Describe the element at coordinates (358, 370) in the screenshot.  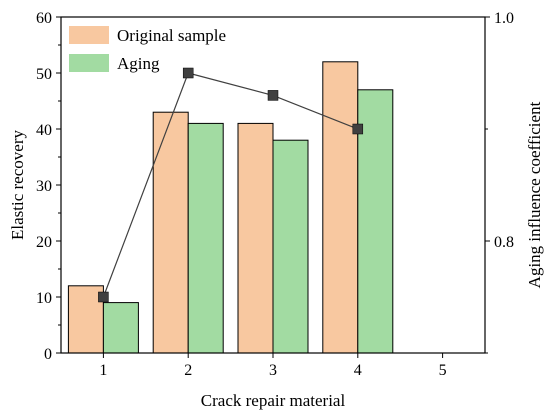
I see `x-tick-label-4: 4` at that location.